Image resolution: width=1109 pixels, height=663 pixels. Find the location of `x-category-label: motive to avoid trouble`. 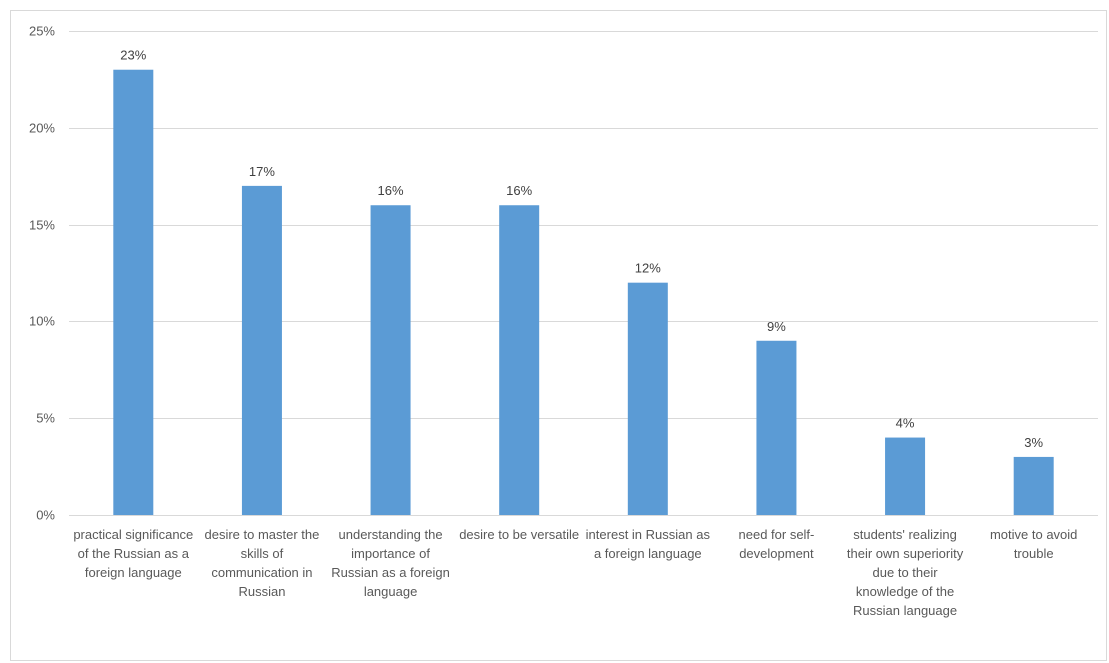

x-category-label: motive to avoid trouble is located at coordinates (1033, 544).